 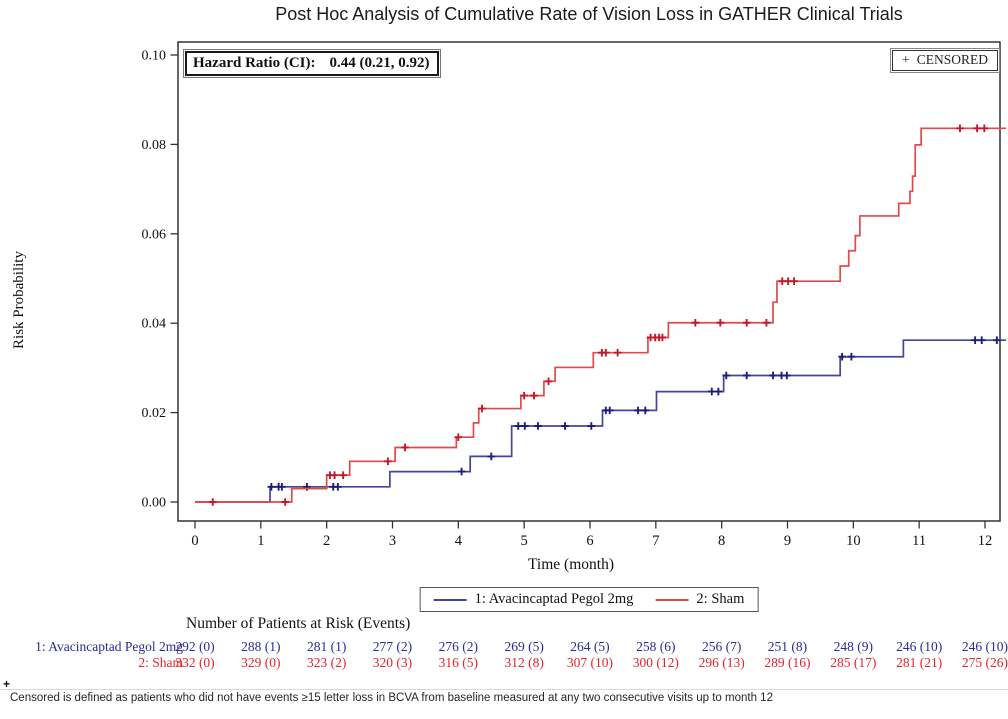 I want to click on legend-item: 1: Avacincaptad Pegol 2mg, so click(x=533, y=599).